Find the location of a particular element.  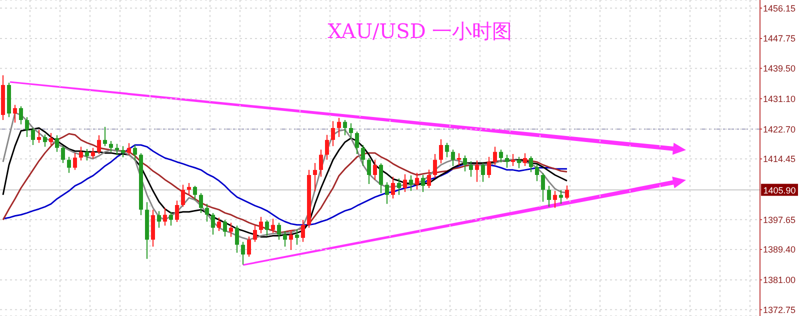

ref-line-label: 1405.90 is located at coordinates (779, 190).